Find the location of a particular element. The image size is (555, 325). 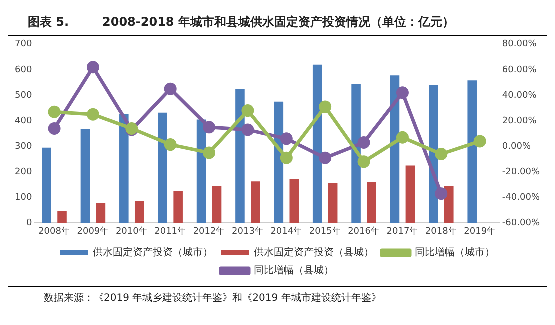

y2-tick-label: 60.00% is located at coordinates (520, 70).